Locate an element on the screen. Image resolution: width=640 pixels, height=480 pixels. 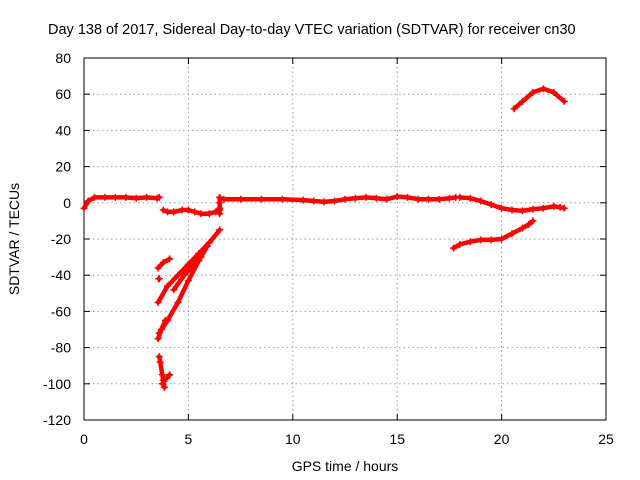
x-tick-label: 15 is located at coordinates (397, 439).